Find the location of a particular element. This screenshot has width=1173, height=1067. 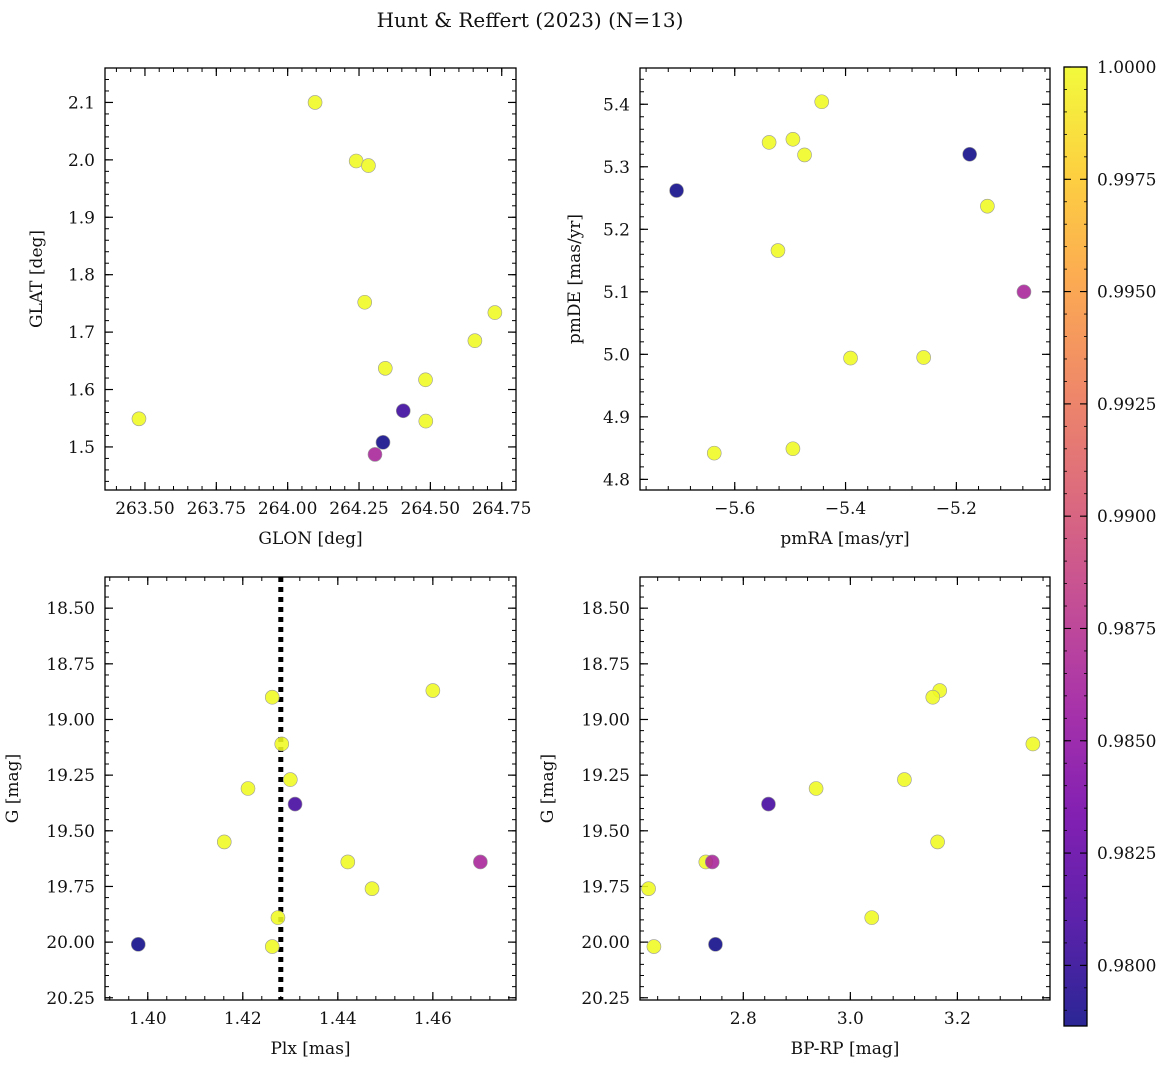

colorbar-gradient is located at coordinates (1075, 546).